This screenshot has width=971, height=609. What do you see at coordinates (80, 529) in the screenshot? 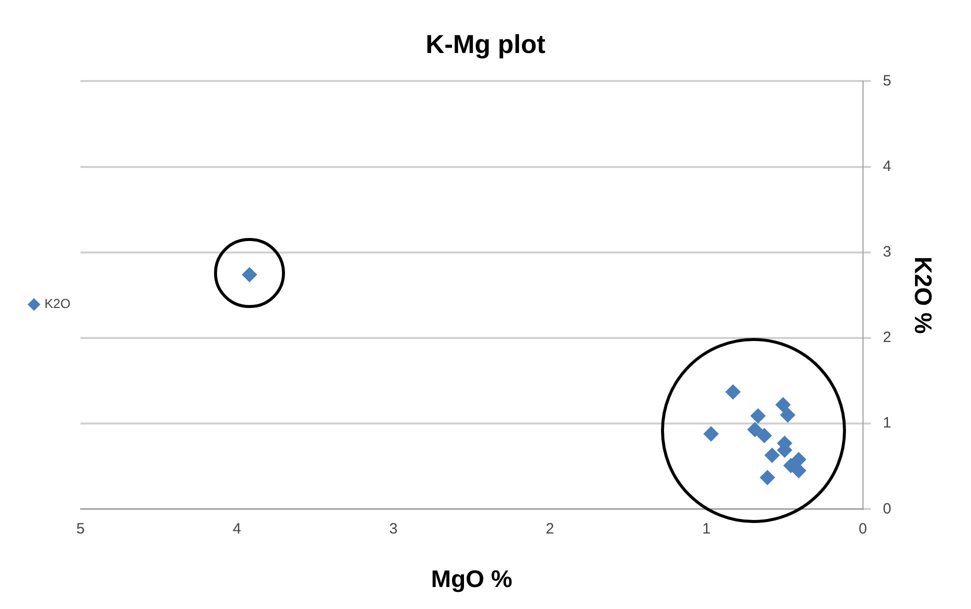
I see `x-tick-label: 5` at bounding box center [80, 529].